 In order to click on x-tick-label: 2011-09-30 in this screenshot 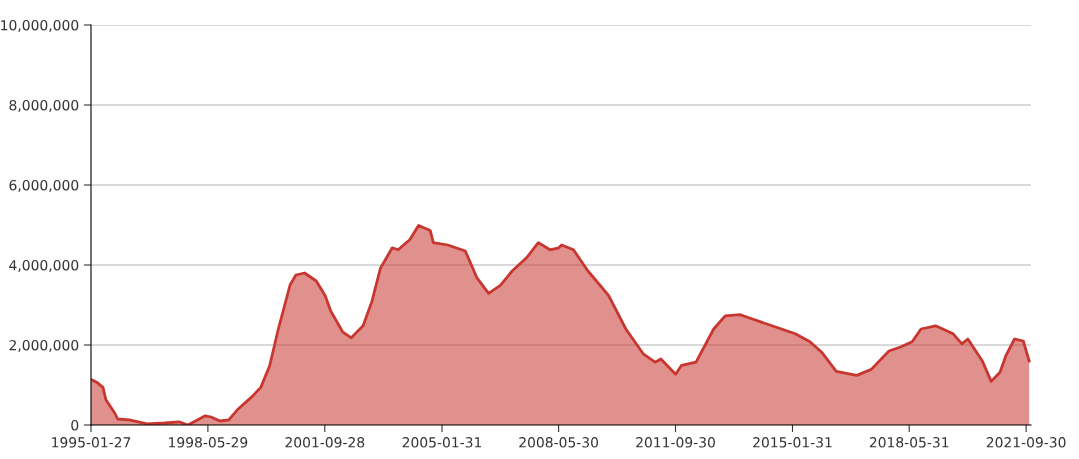, I will do `click(675, 442)`.